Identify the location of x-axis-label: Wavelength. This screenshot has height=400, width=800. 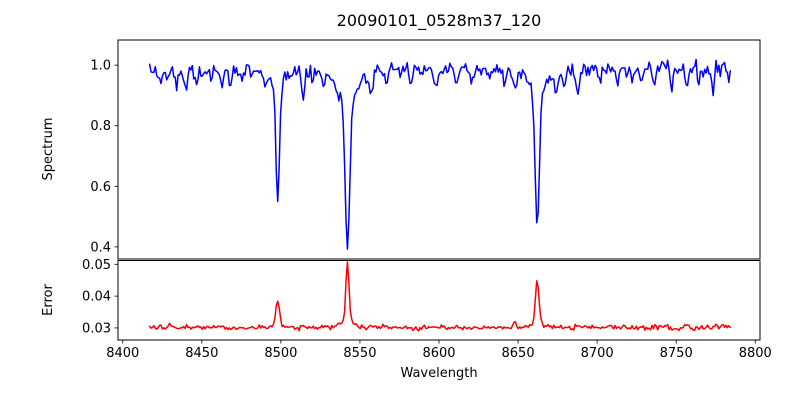
(439, 373).